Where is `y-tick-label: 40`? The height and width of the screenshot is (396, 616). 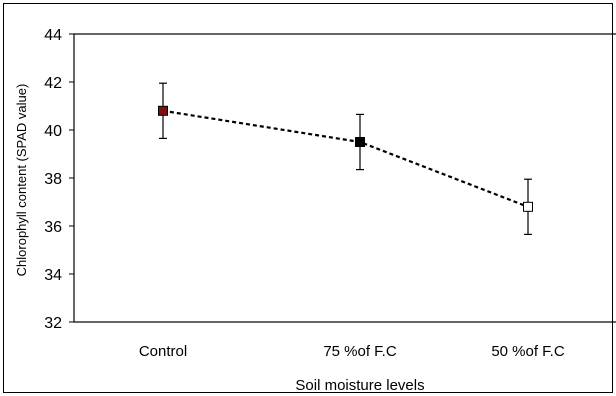 y-tick-label: 40 is located at coordinates (53, 131).